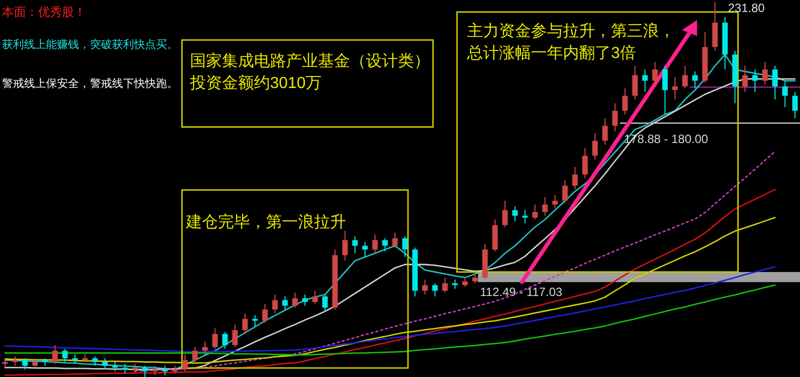  What do you see at coordinates (310, 61) in the screenshot?
I see `annotation: 国家集成电路产业基金（设计类）` at bounding box center [310, 61].